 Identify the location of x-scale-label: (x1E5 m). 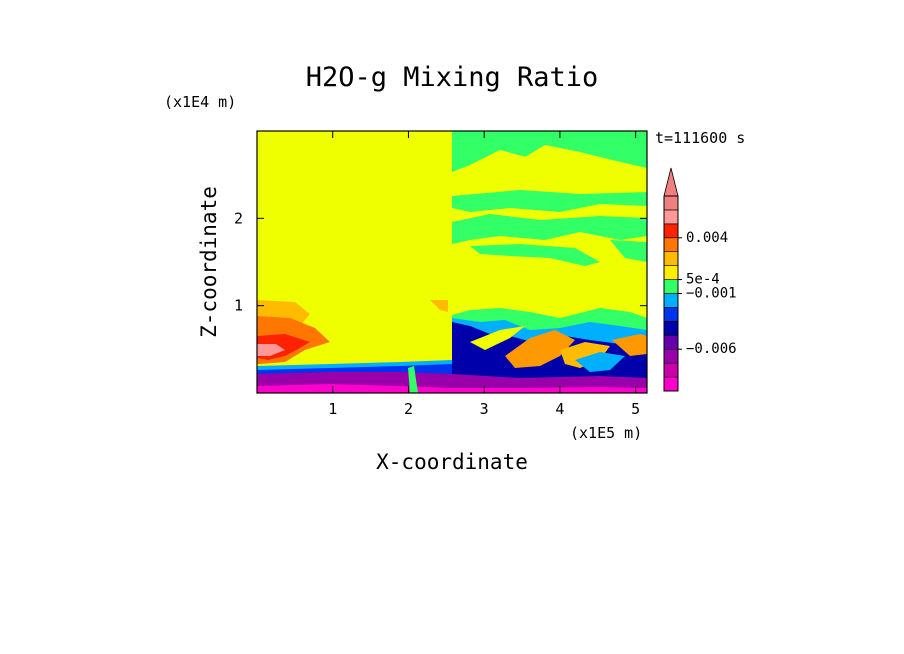
(606, 433).